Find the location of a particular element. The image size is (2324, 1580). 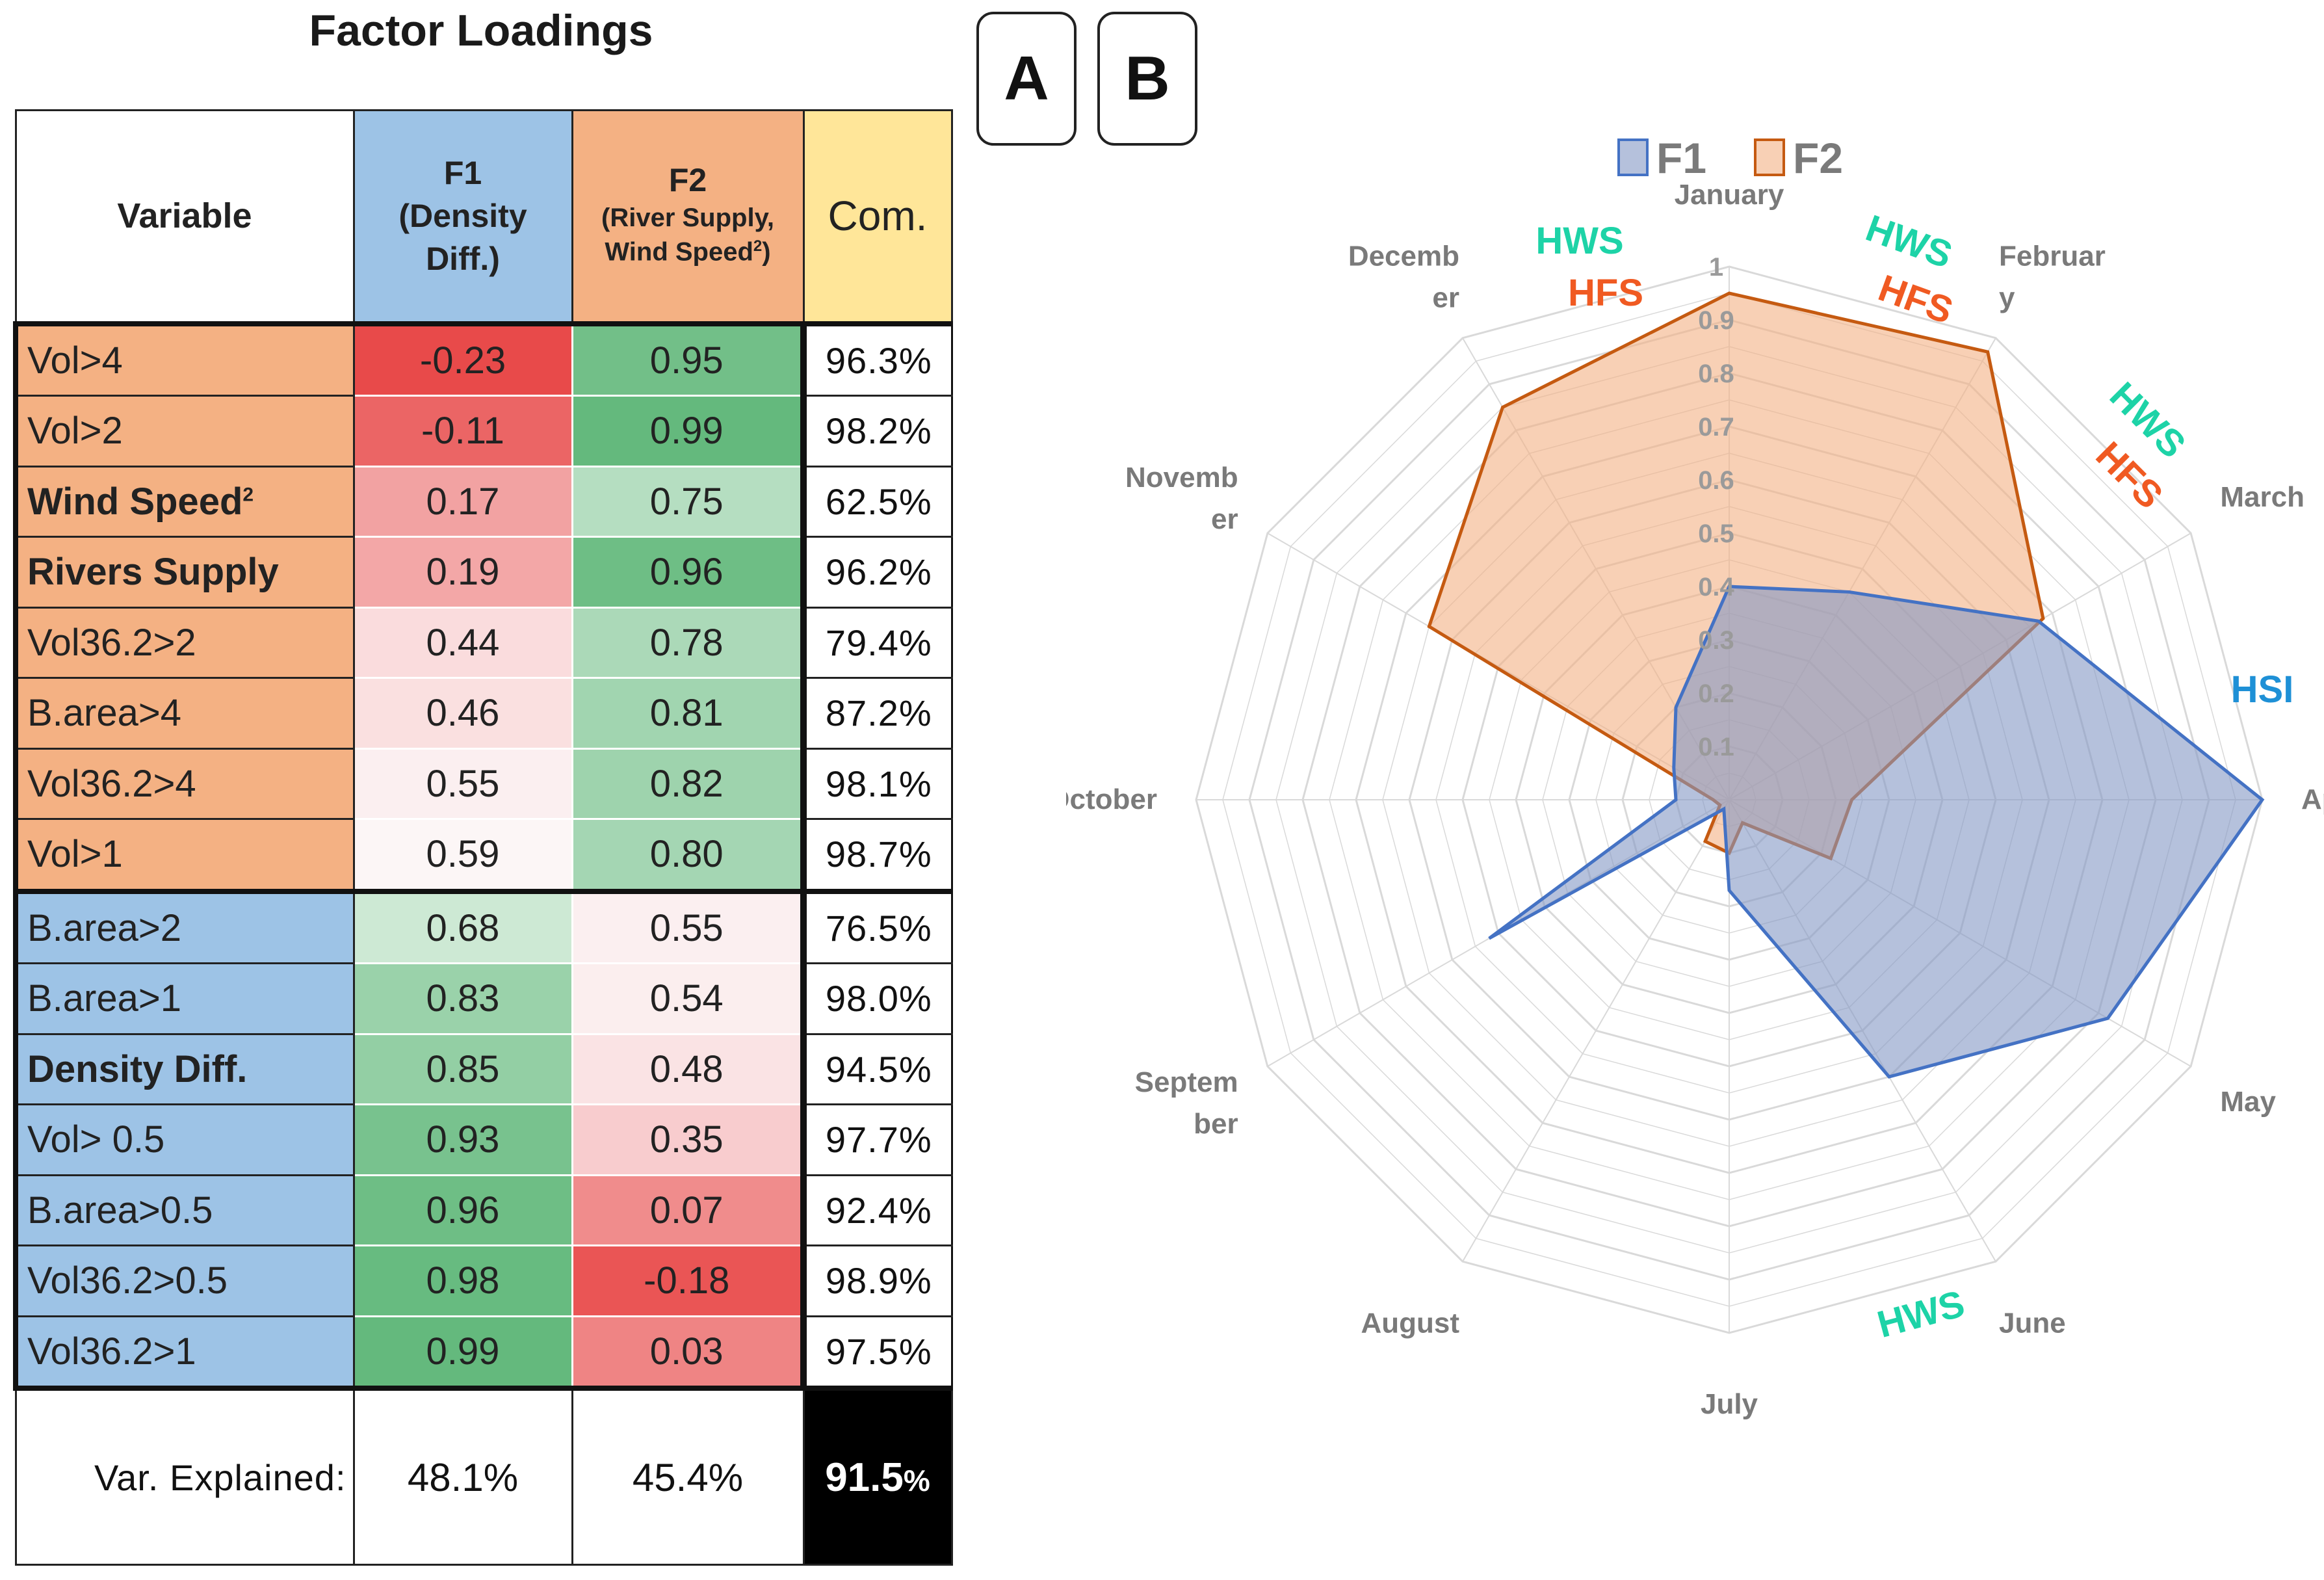

month-label-july: July is located at coordinates (1729, 1404).